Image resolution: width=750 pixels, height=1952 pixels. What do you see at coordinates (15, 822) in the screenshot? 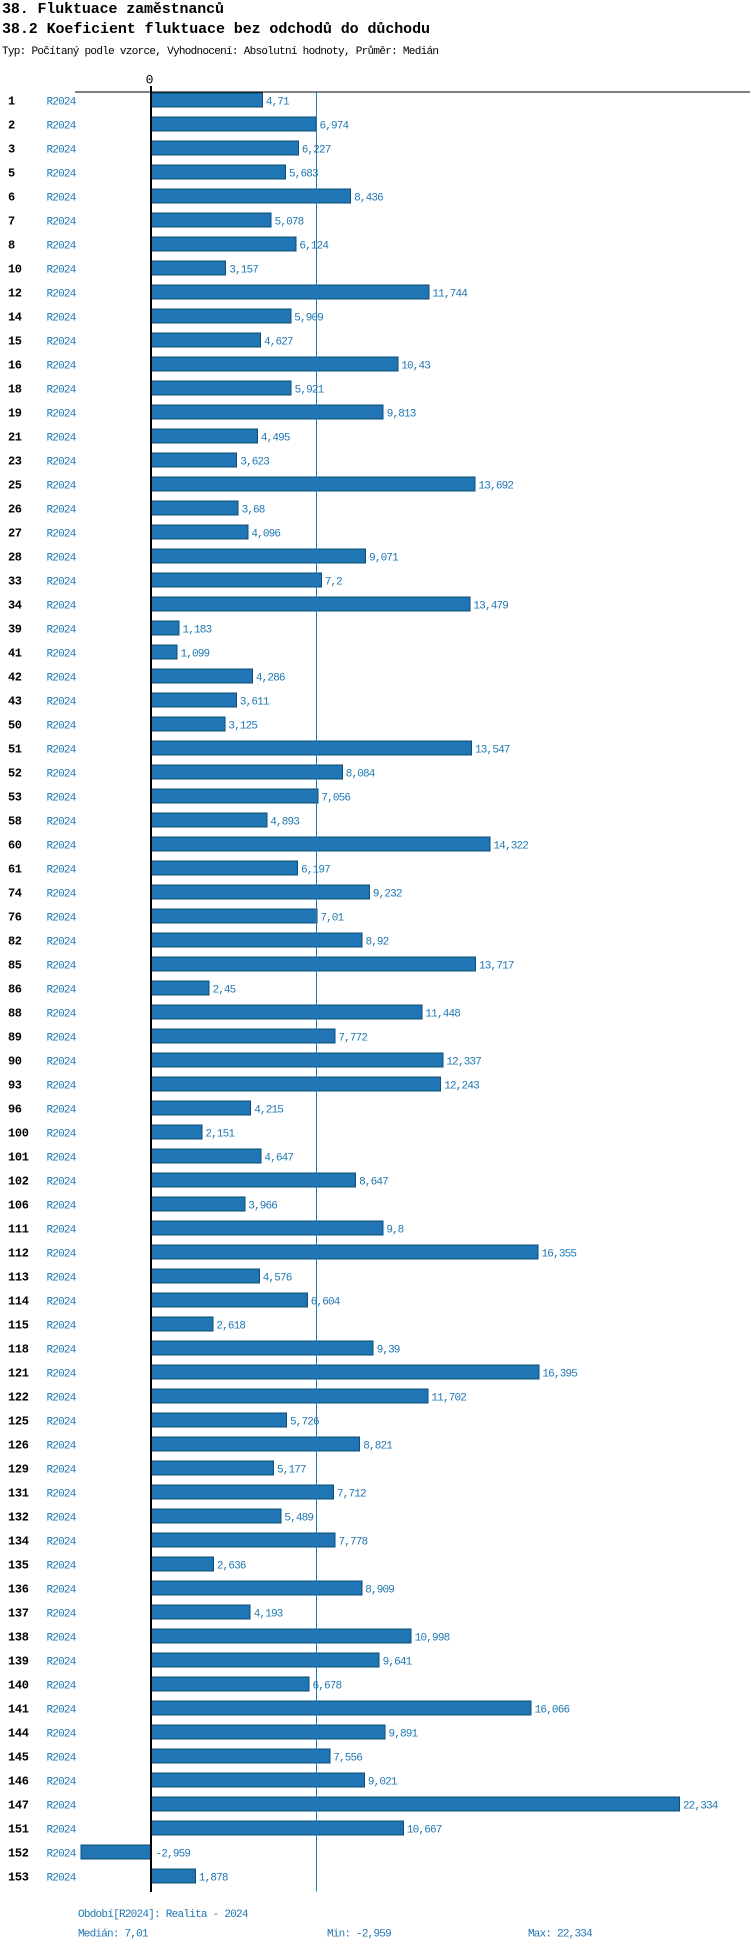
I see `svg-text: 58` at bounding box center [15, 822].